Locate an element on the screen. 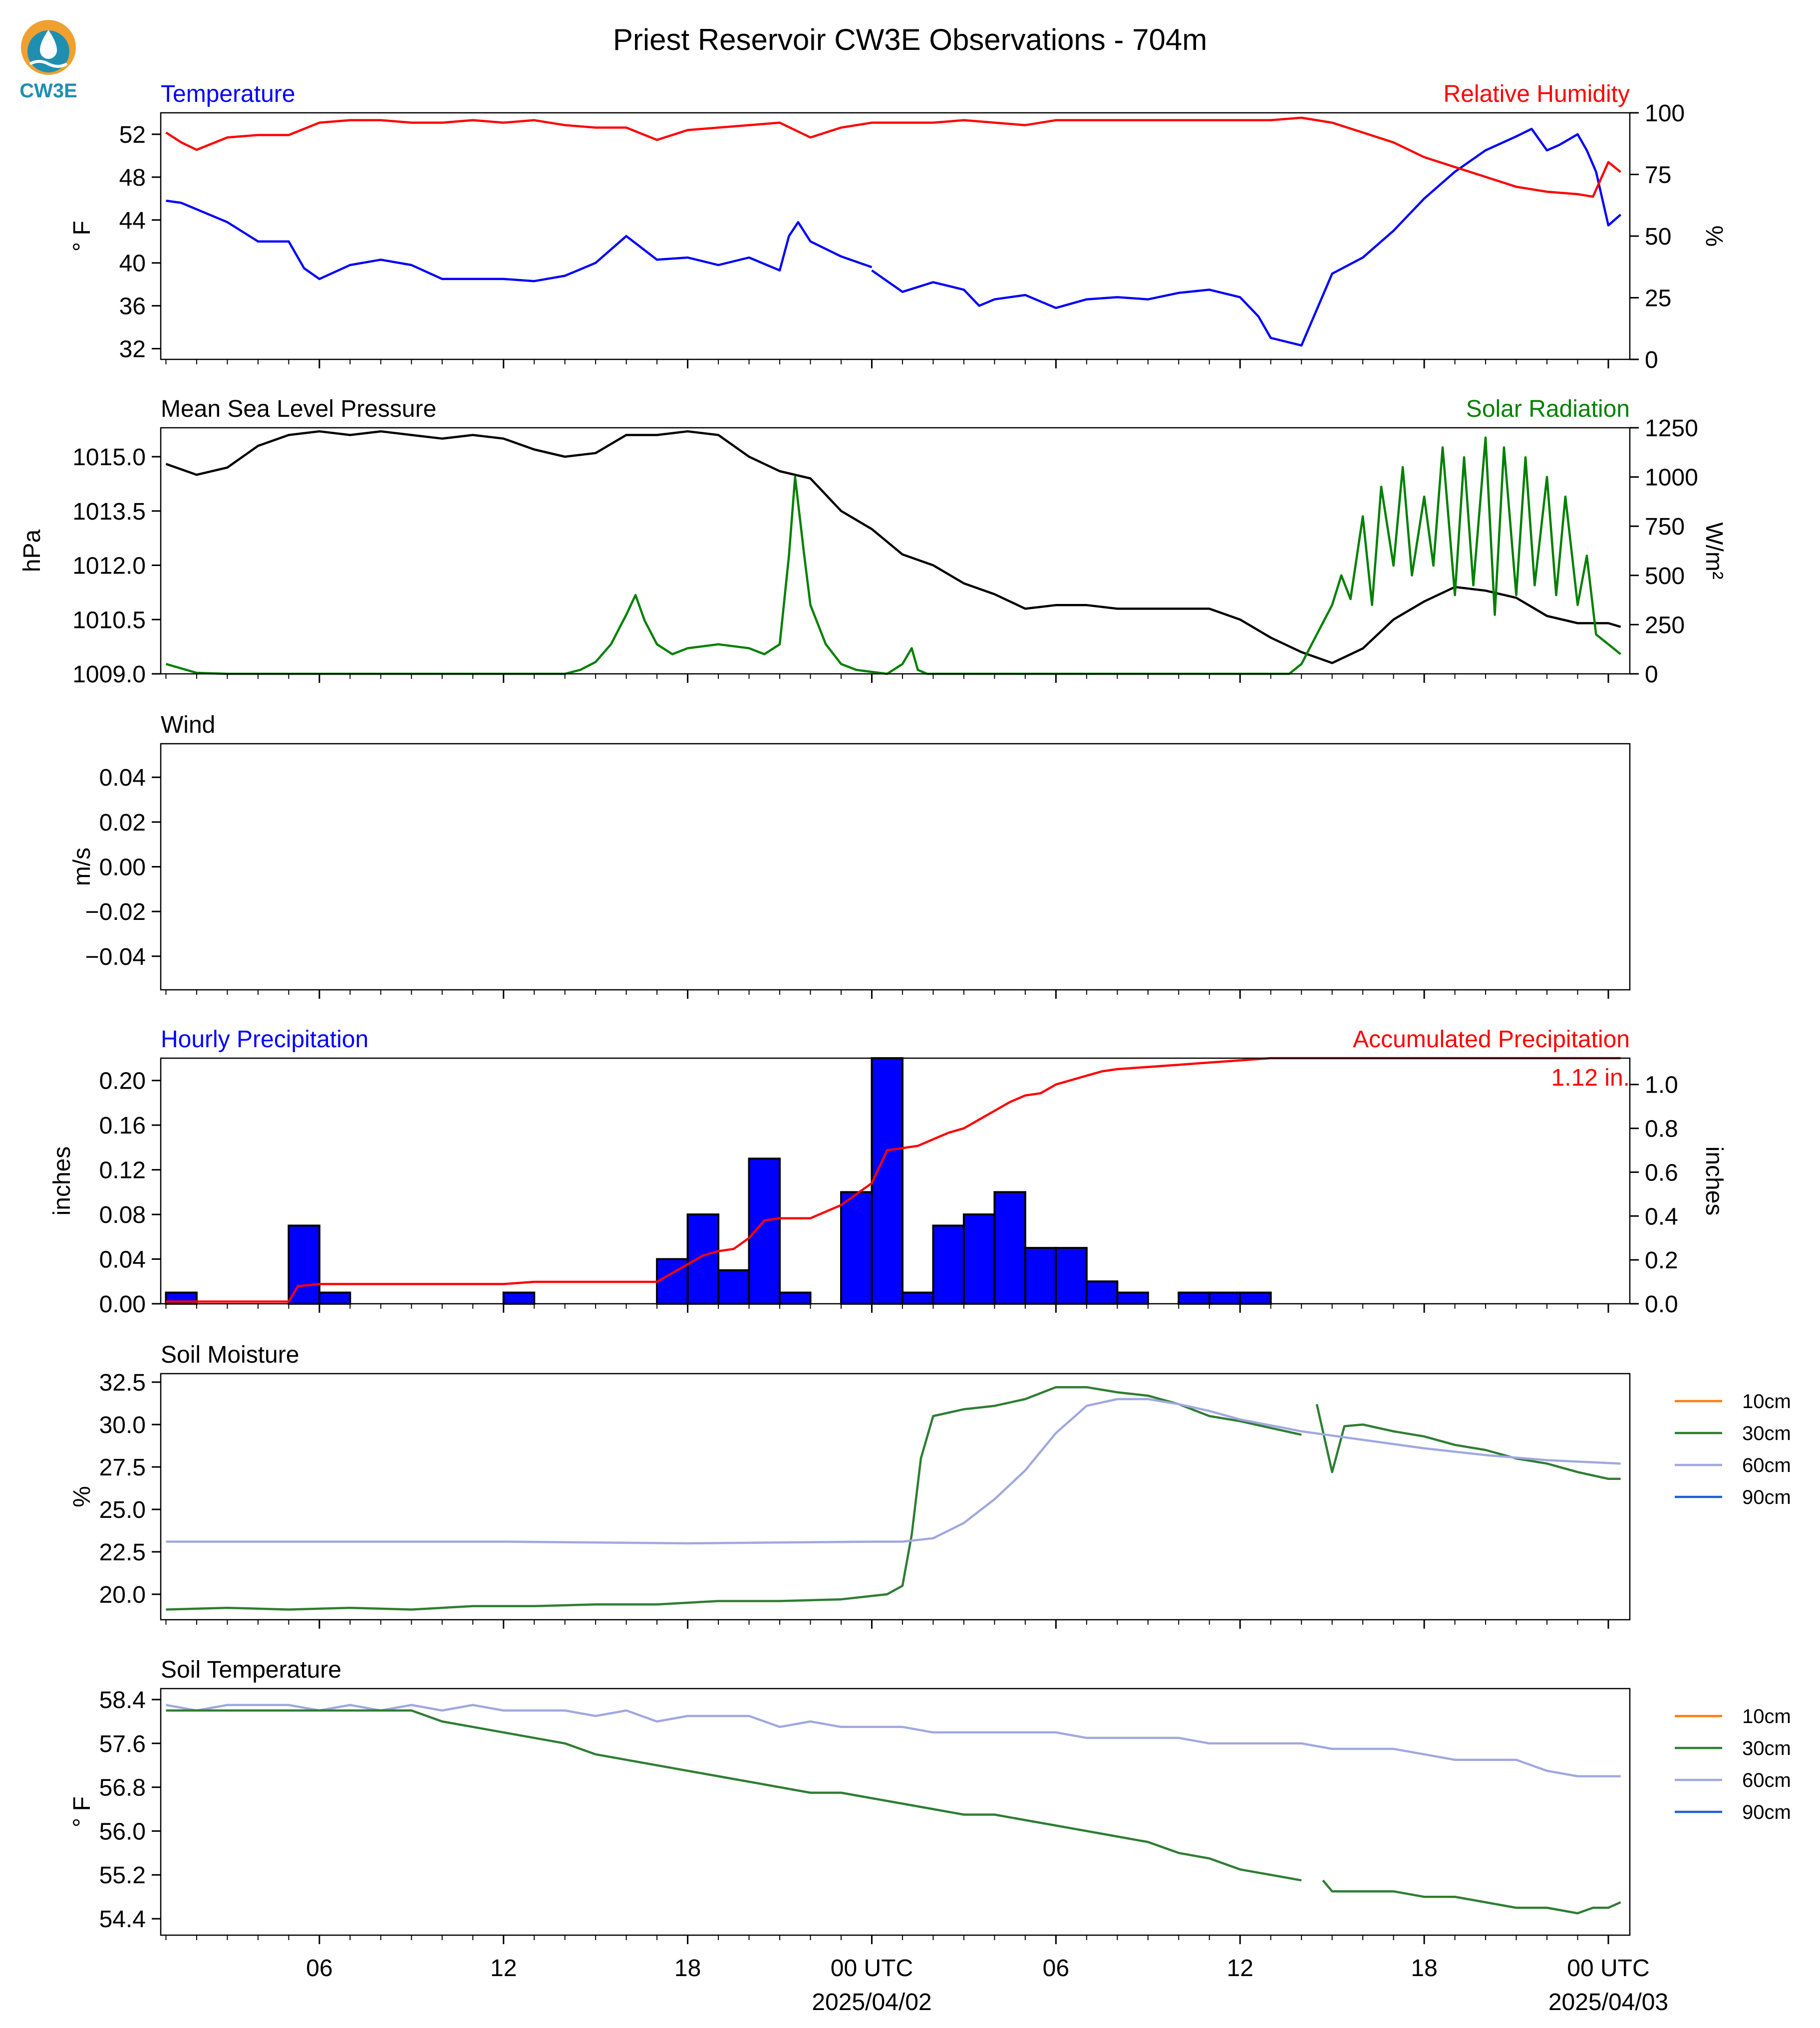 This screenshot has height=2028, width=1820. panel-title-left: Mean Sea Level Pressure is located at coordinates (298, 409).